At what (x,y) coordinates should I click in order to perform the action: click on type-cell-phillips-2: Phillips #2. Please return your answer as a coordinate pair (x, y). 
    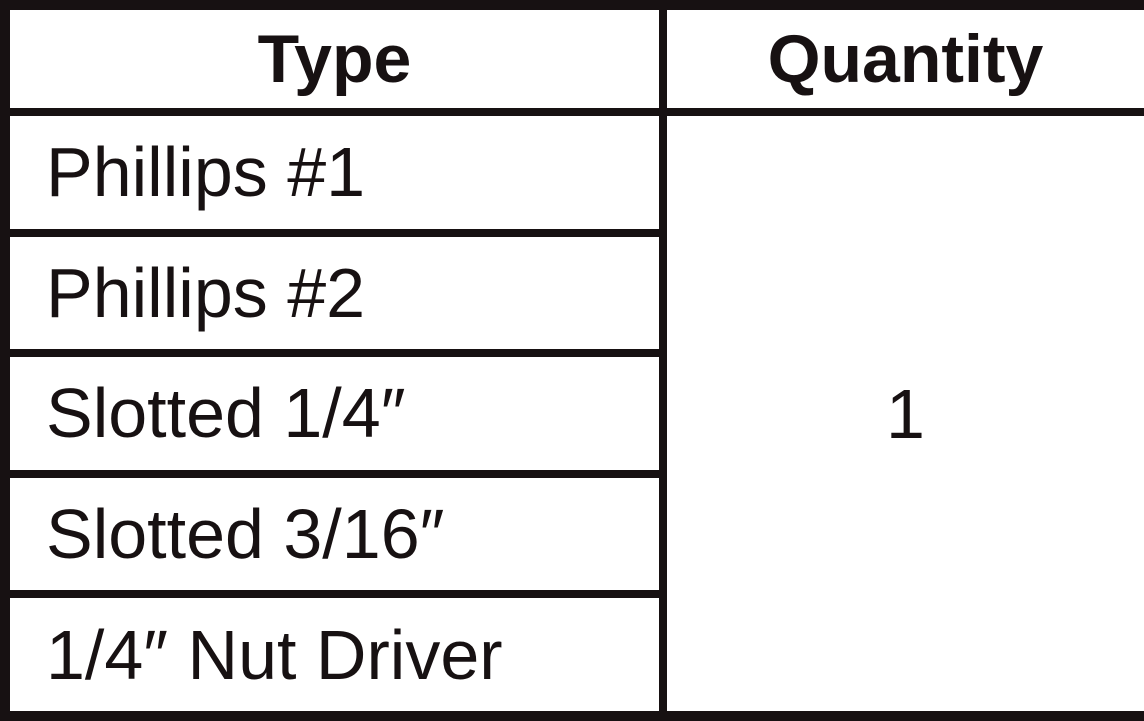
    Looking at the image, I should click on (334, 293).